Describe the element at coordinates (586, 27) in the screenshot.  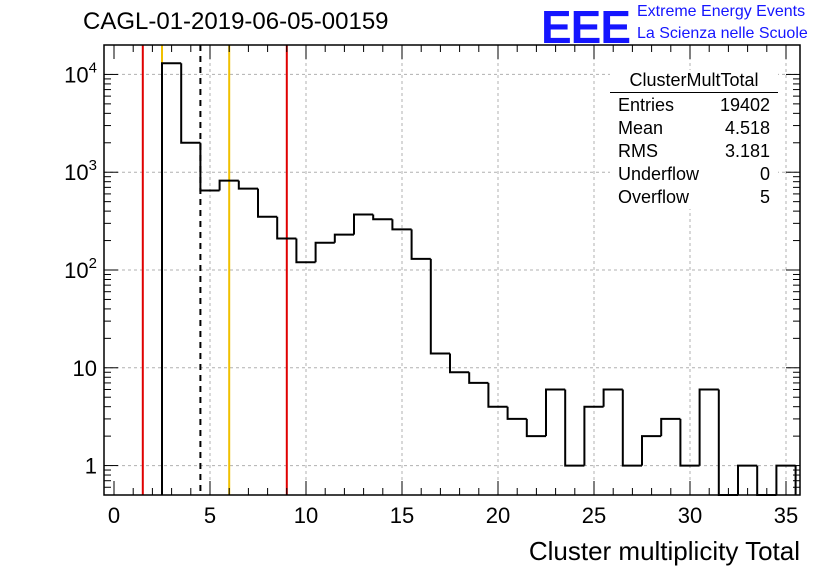
I see `eee-logo: EEE` at that location.